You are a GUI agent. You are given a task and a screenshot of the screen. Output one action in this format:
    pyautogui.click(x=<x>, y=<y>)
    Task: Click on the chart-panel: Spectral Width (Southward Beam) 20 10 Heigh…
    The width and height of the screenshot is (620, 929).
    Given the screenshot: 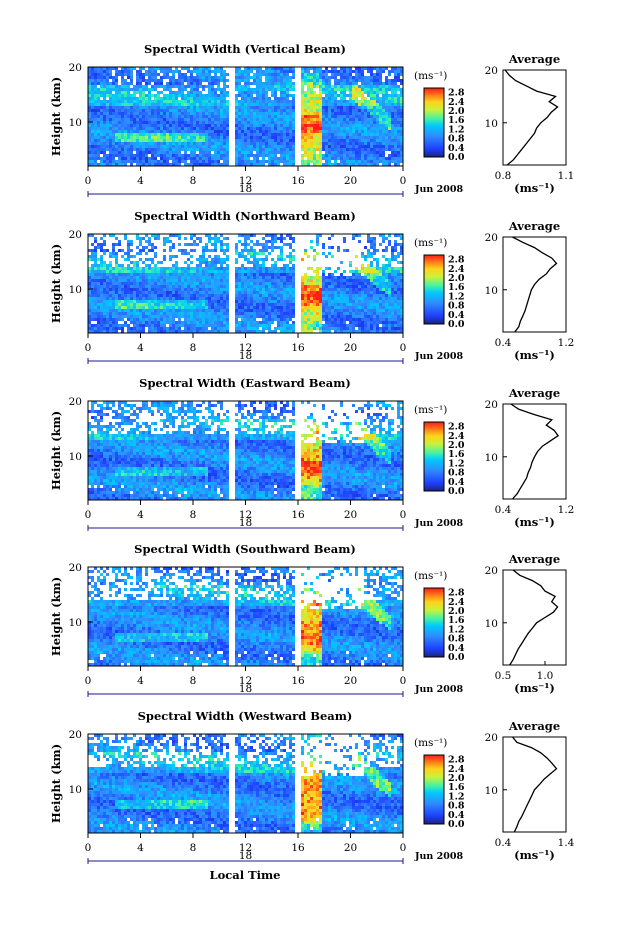 What is the action you would take?
    pyautogui.click(x=308, y=619)
    